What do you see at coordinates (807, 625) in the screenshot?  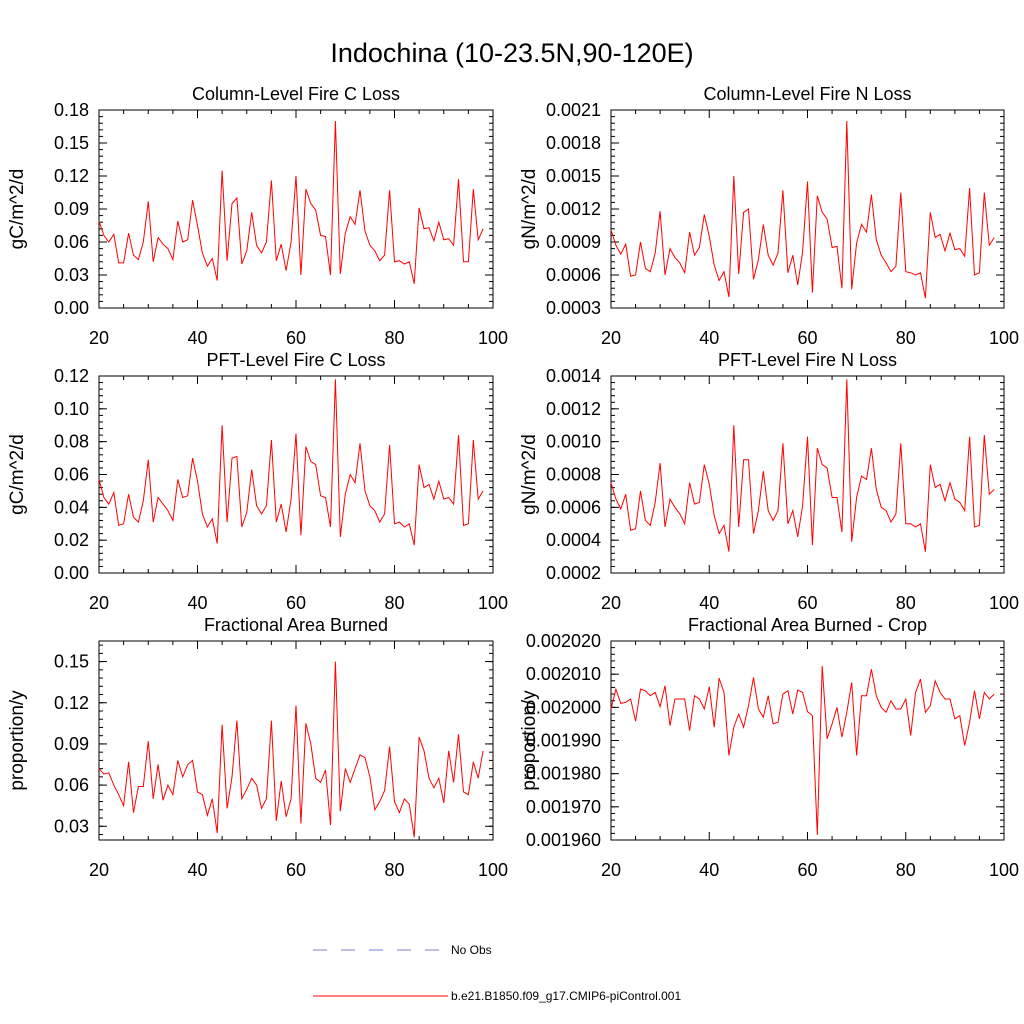 I see `panel-title: Fractional Area Burned - Crop` at bounding box center [807, 625].